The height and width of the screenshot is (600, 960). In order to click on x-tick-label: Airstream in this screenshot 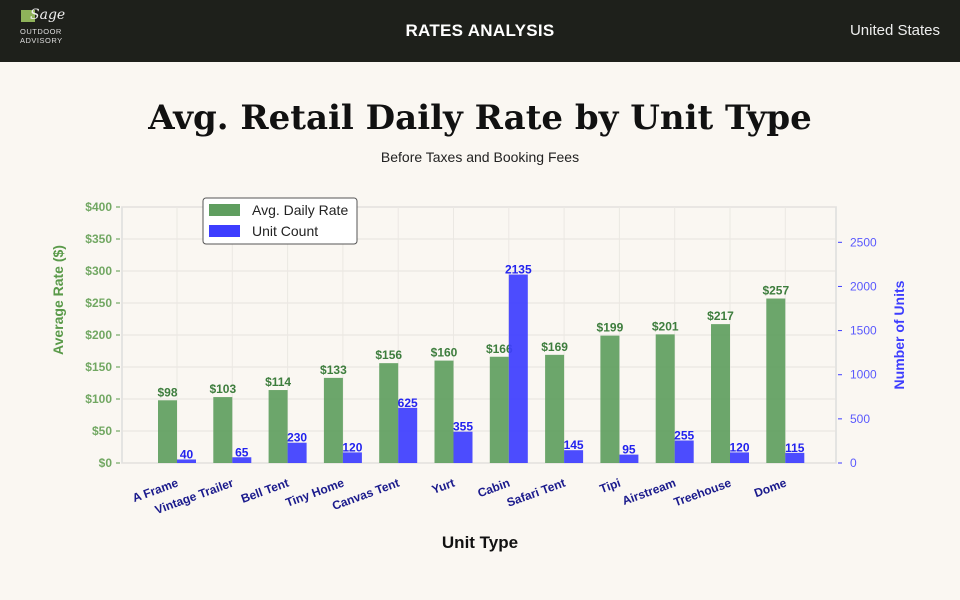, I will do `click(648, 492)`.